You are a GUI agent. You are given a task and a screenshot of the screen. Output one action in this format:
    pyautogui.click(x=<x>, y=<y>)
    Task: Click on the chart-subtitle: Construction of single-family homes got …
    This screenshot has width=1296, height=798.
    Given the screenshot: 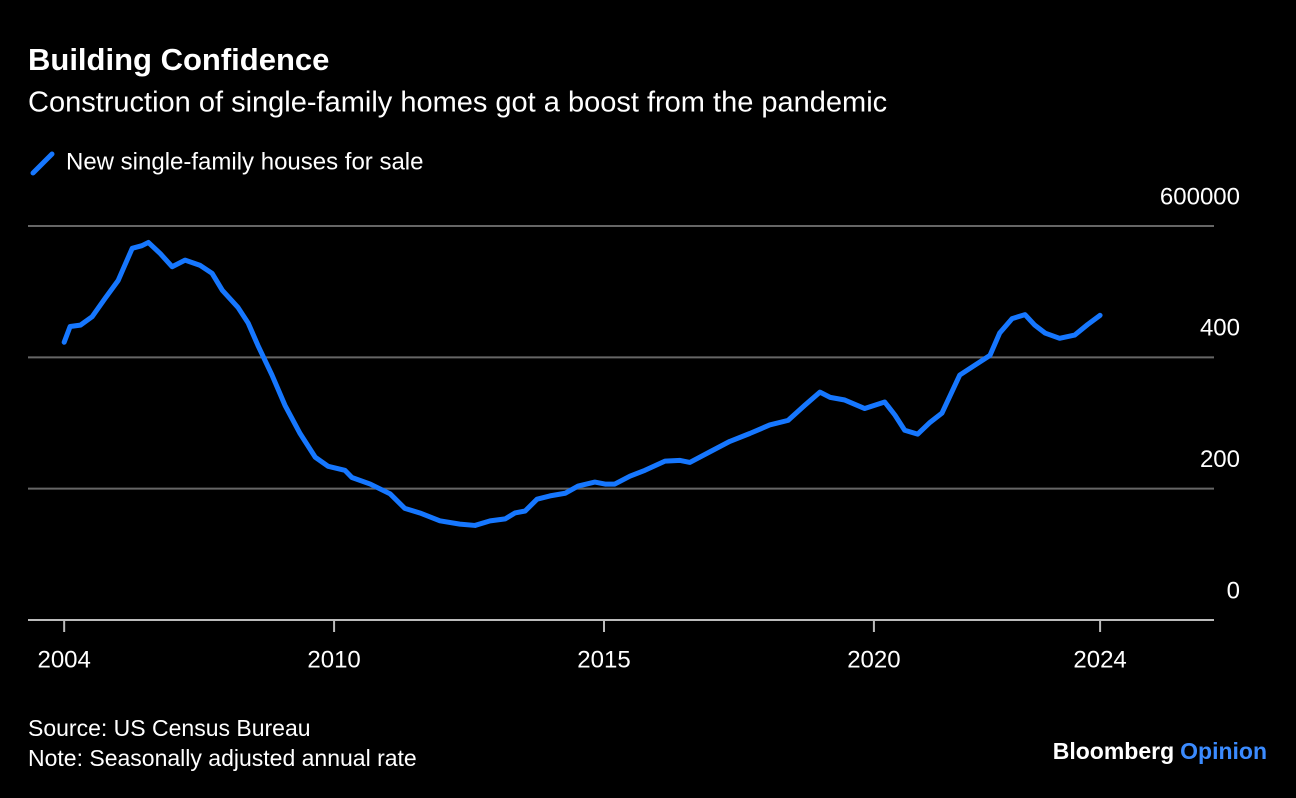 What is the action you would take?
    pyautogui.click(x=457, y=103)
    